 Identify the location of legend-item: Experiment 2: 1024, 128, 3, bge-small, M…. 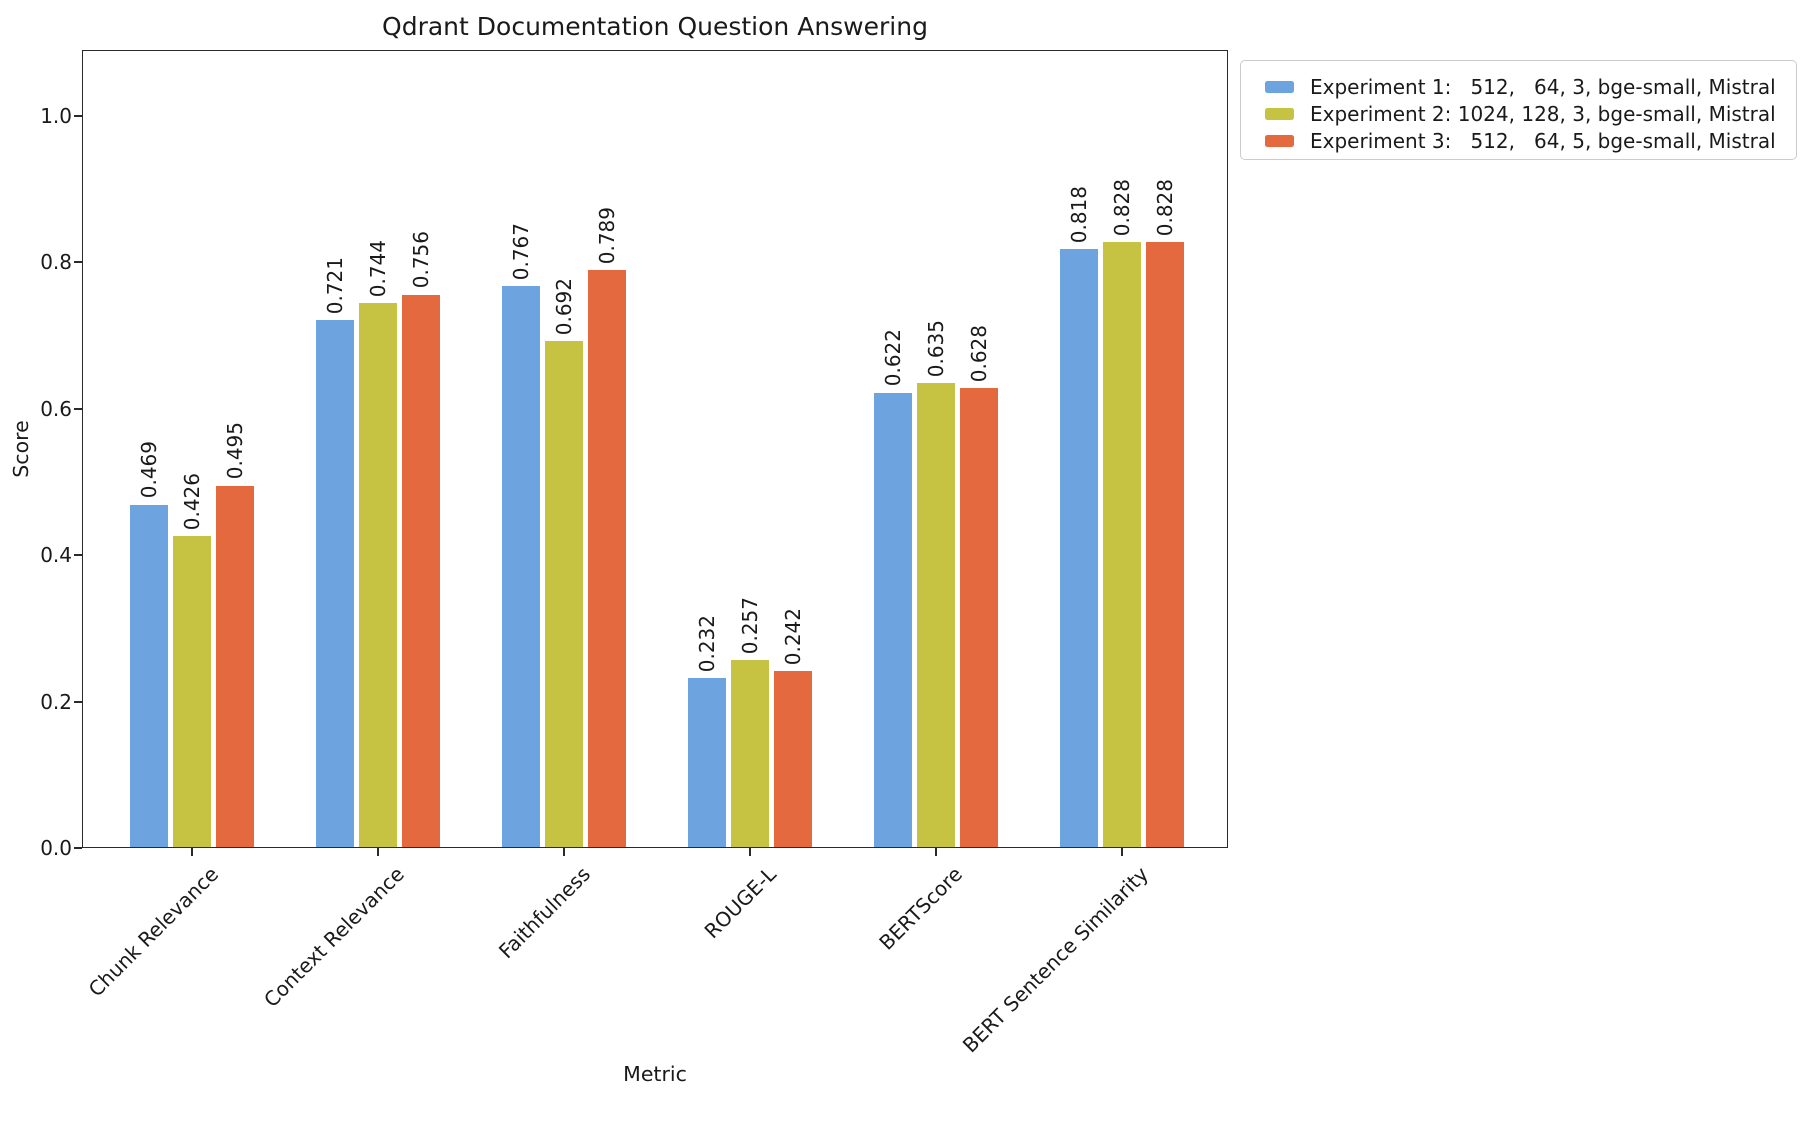
(1530, 113).